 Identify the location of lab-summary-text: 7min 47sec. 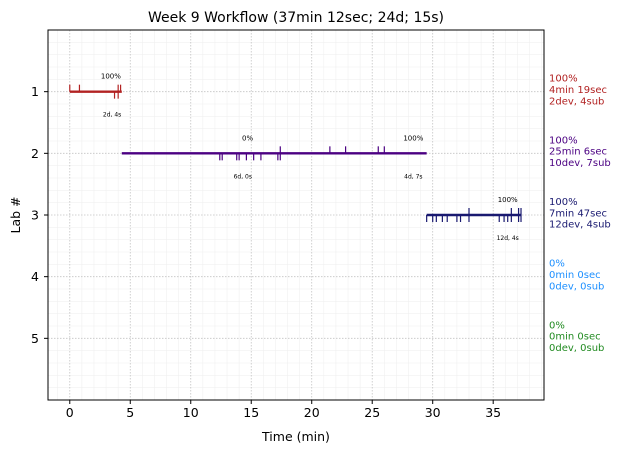
(578, 213).